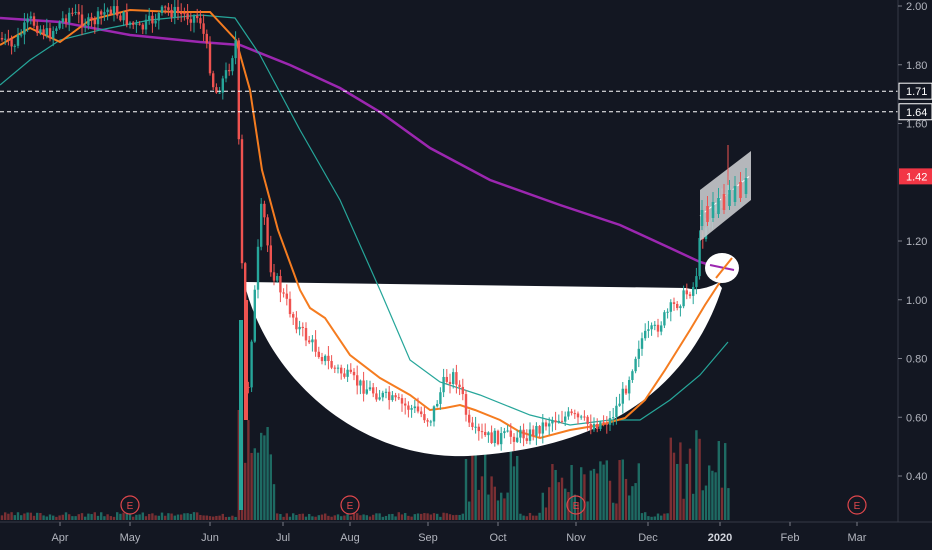 The width and height of the screenshot is (932, 550). Describe the element at coordinates (915, 91) in the screenshot. I see `price-label-box` at that location.